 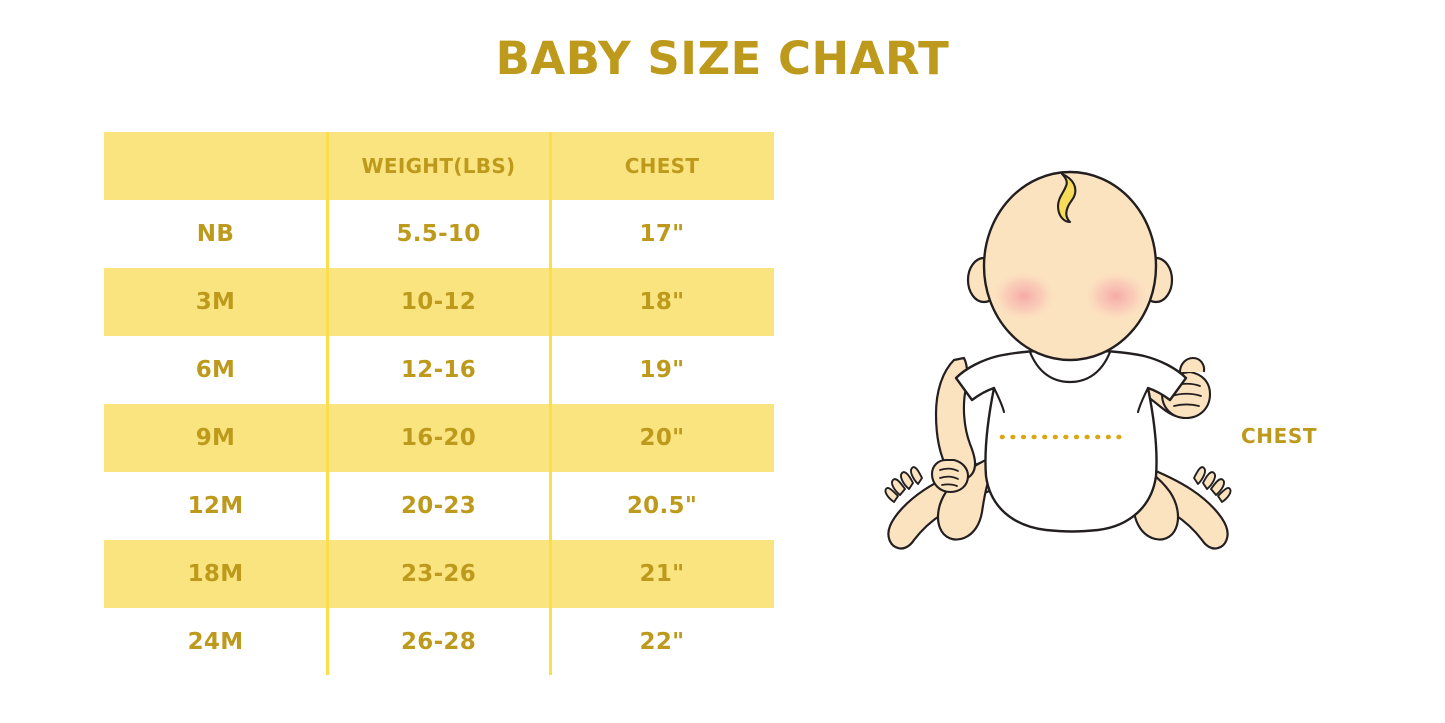 What do you see at coordinates (215, 642) in the screenshot?
I see `cell-size: 24M` at bounding box center [215, 642].